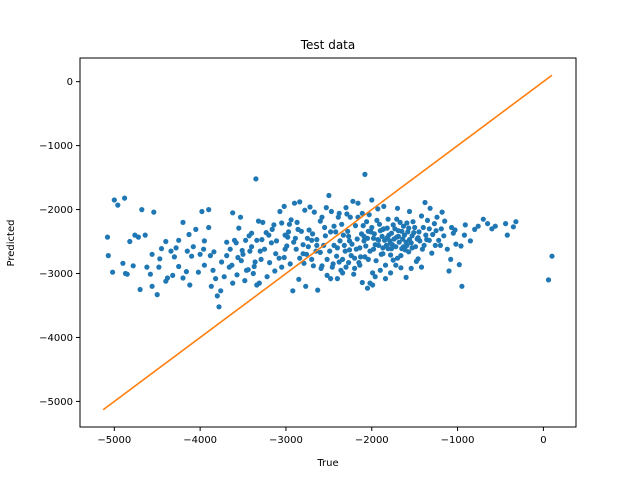 The image size is (640, 480). I want to click on chart-title: Test data, so click(327, 45).